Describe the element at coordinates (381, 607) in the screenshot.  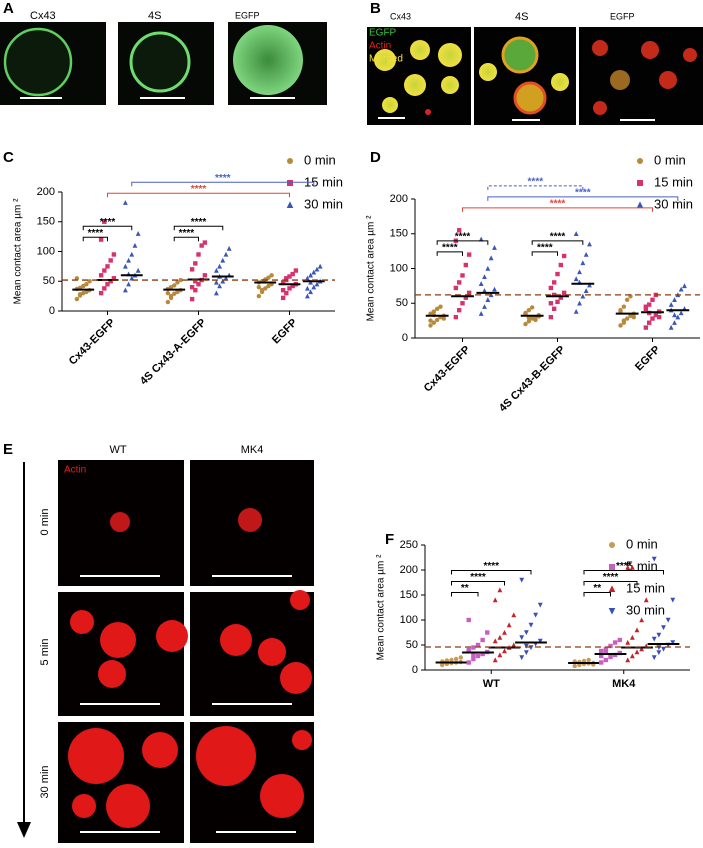
I see `y-axis-title: Mean contact area µm ²` at that location.